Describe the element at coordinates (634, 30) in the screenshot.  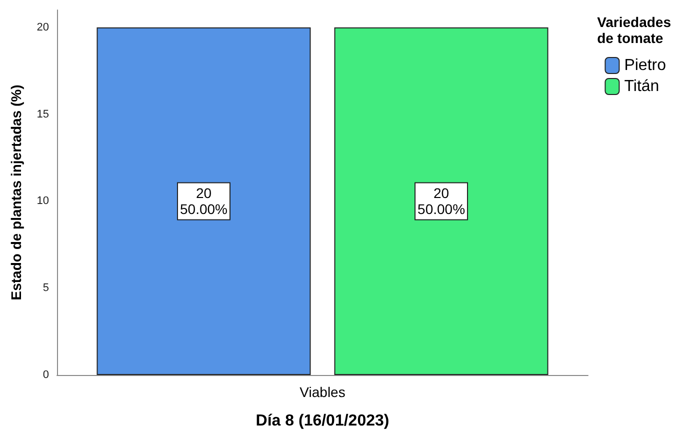
I see `legend-title: Variedades de tomate` at that location.